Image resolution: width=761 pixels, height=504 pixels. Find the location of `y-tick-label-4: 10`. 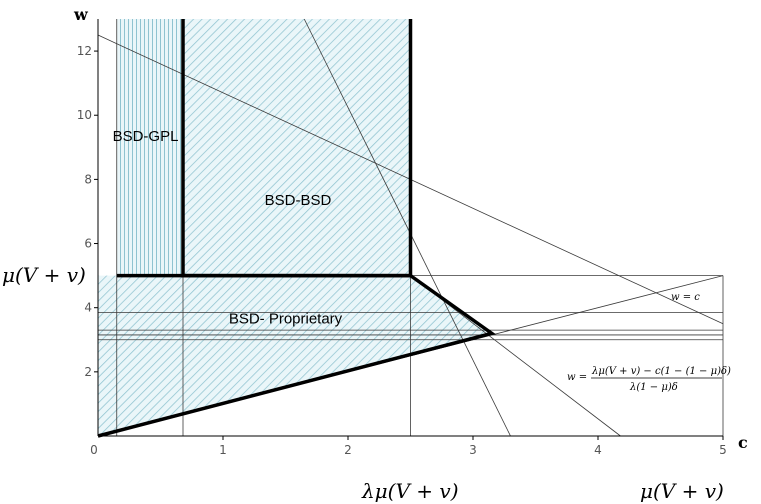

y-tick-label-4: 10 is located at coordinates (84, 115).